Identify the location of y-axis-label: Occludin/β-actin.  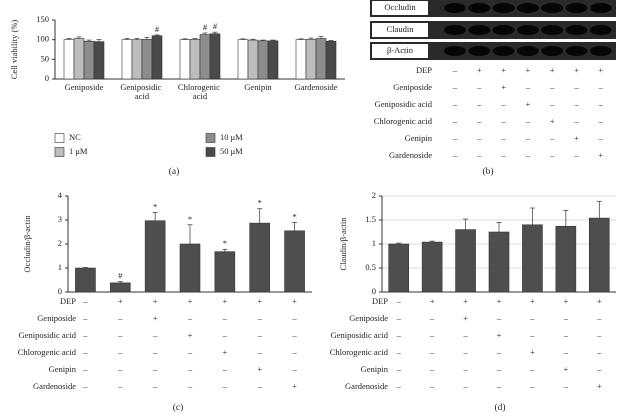
(27, 244).